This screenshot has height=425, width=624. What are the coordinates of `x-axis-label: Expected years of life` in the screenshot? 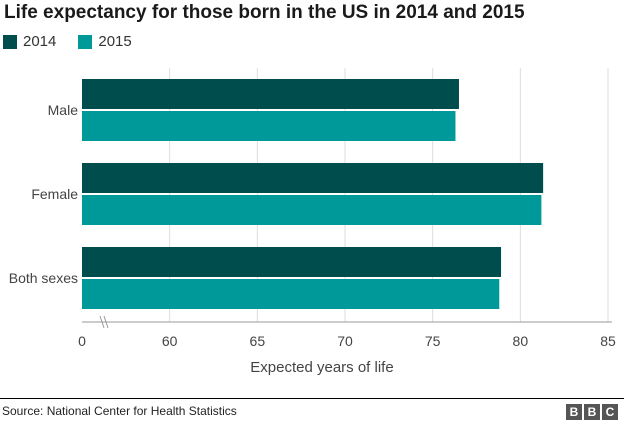 It's located at (321, 367).